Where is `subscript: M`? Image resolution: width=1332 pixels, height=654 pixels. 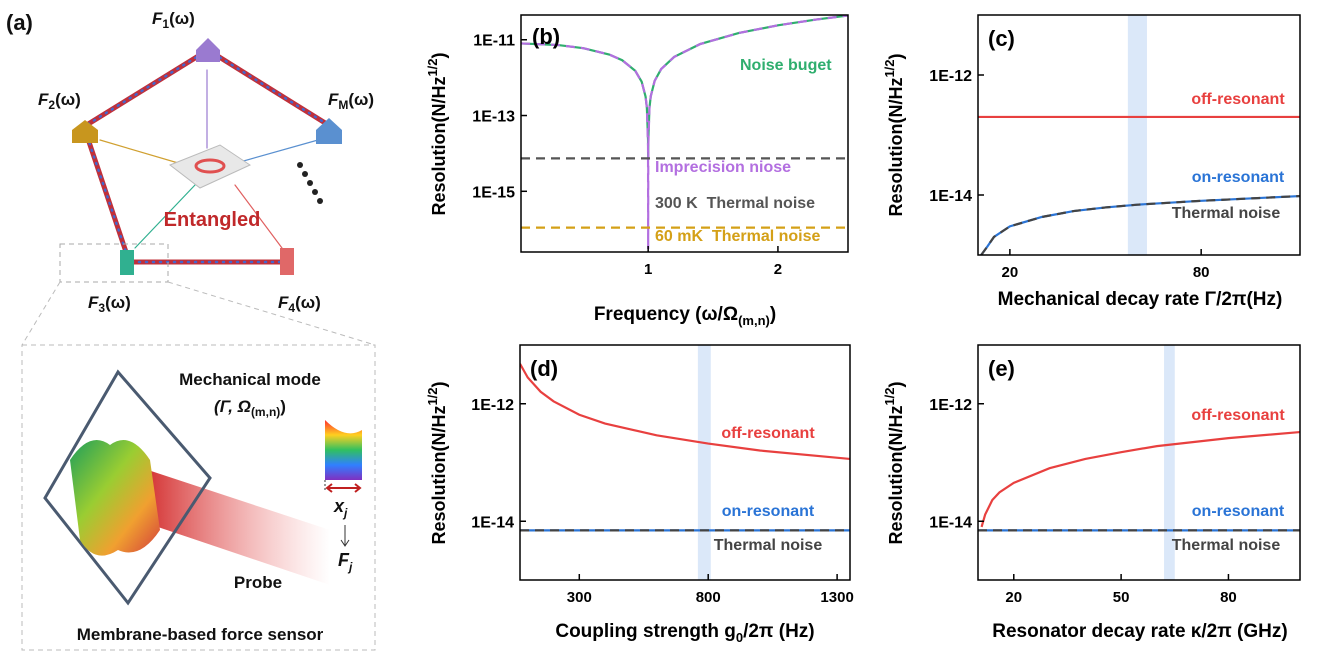
subscript: M is located at coordinates (343, 105).